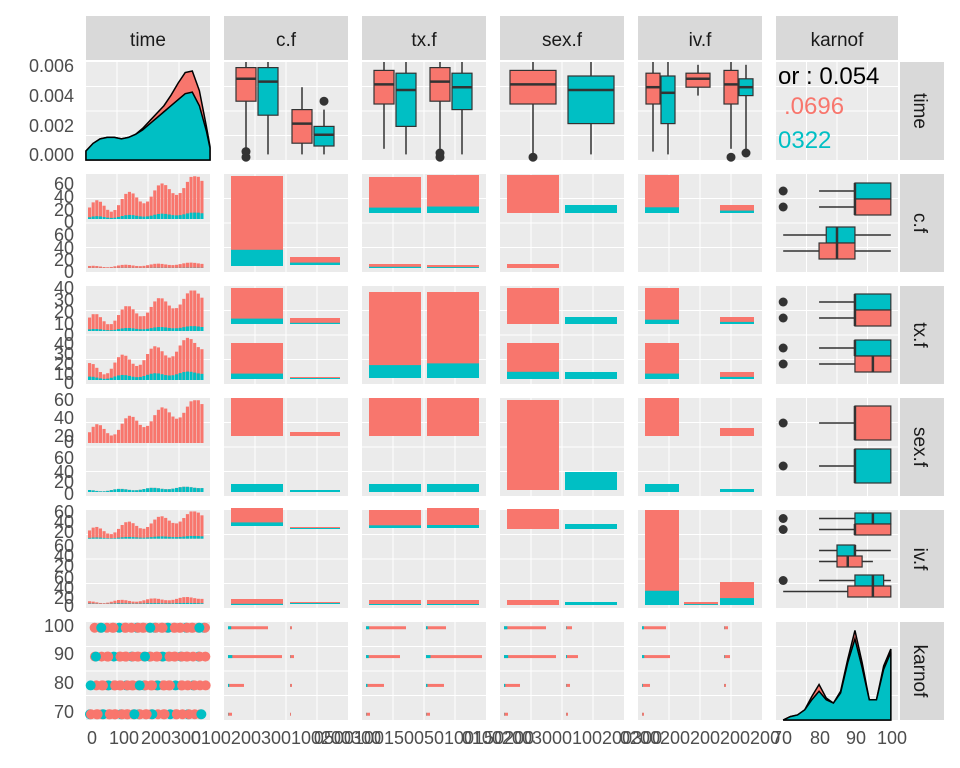  I want to click on karnof-density-teal, so click(837, 678).